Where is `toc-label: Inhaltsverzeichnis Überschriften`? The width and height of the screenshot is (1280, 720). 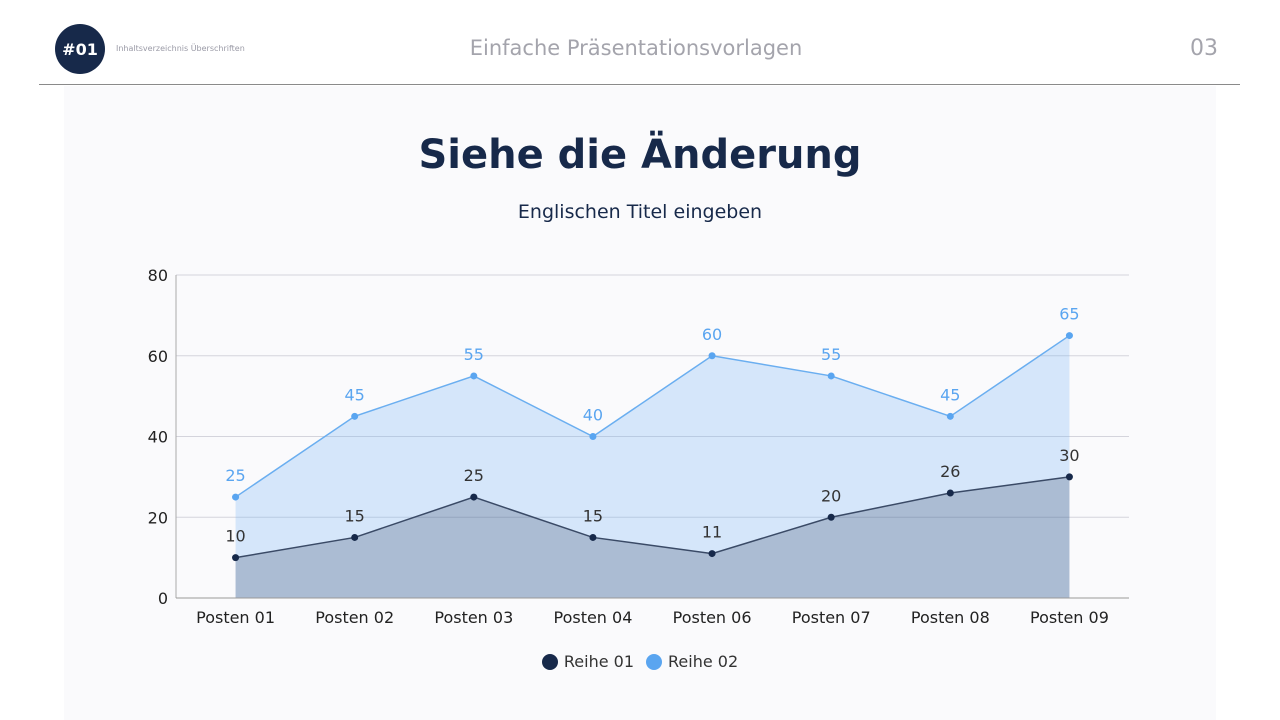
toc-label: Inhaltsverzeichnis Überschriften is located at coordinates (180, 48).